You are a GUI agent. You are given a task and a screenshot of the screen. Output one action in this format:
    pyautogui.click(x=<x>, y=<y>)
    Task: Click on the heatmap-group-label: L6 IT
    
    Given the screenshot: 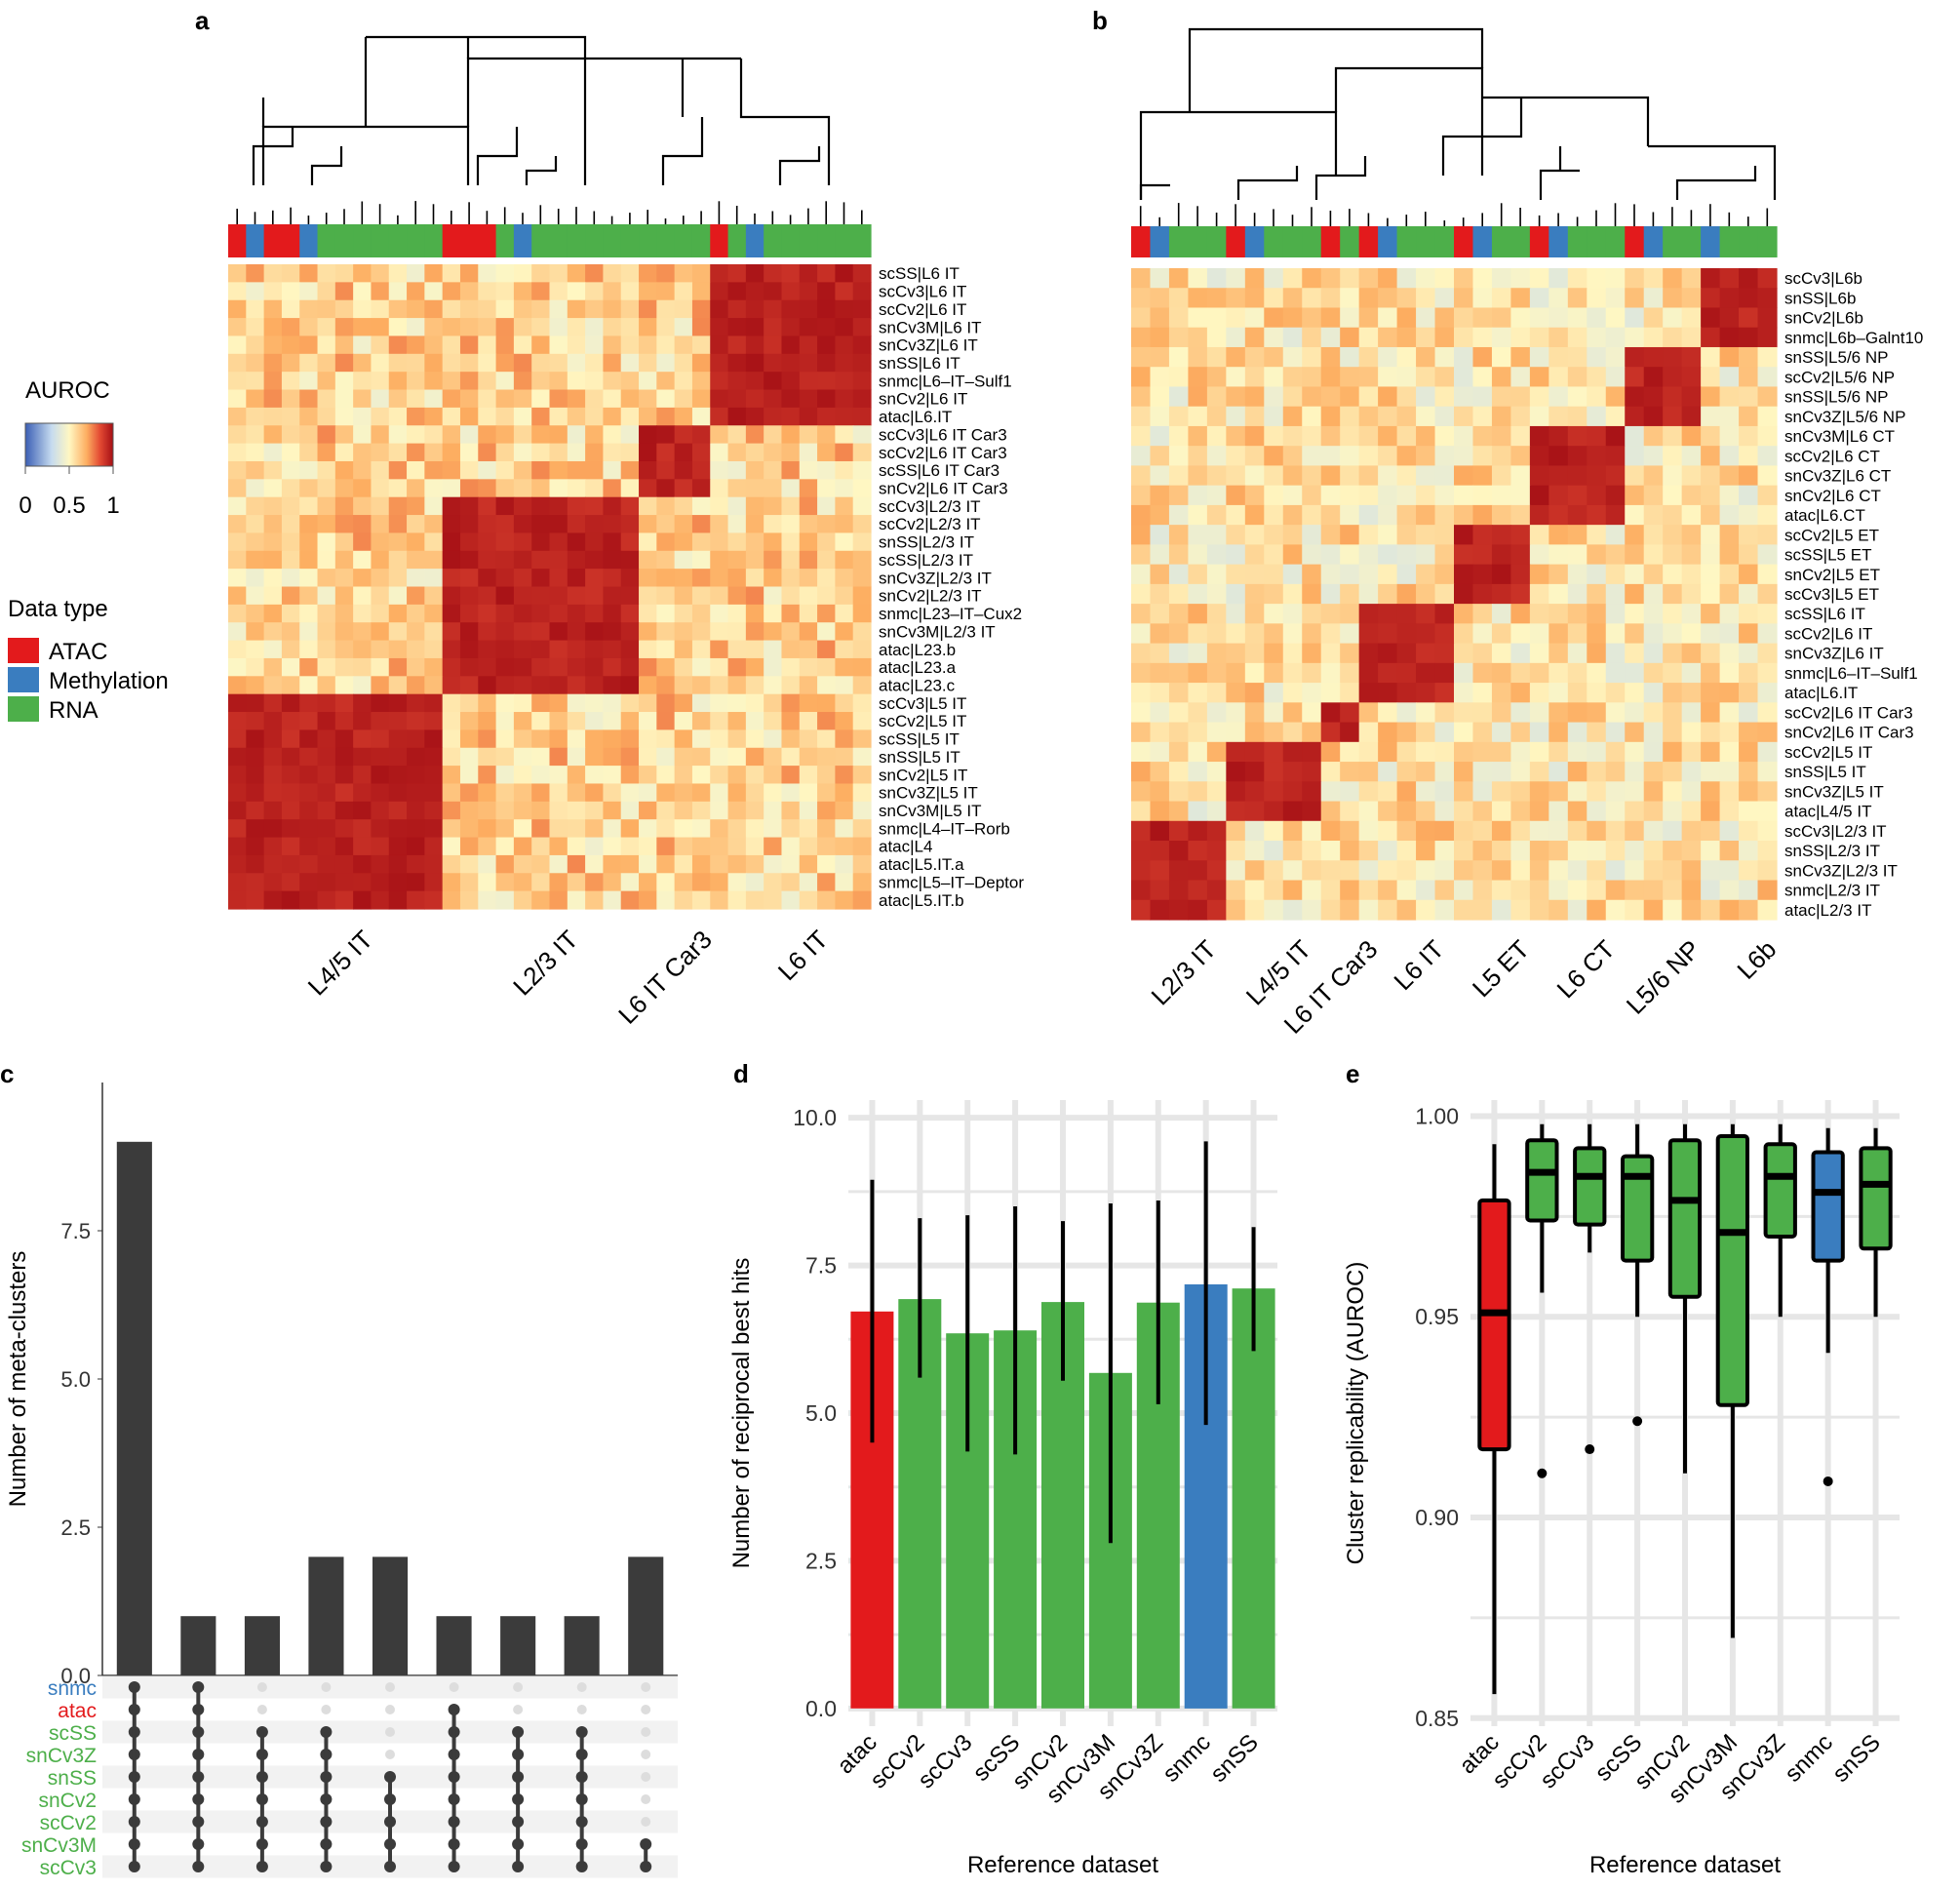 What is the action you would take?
    pyautogui.click(x=803, y=955)
    